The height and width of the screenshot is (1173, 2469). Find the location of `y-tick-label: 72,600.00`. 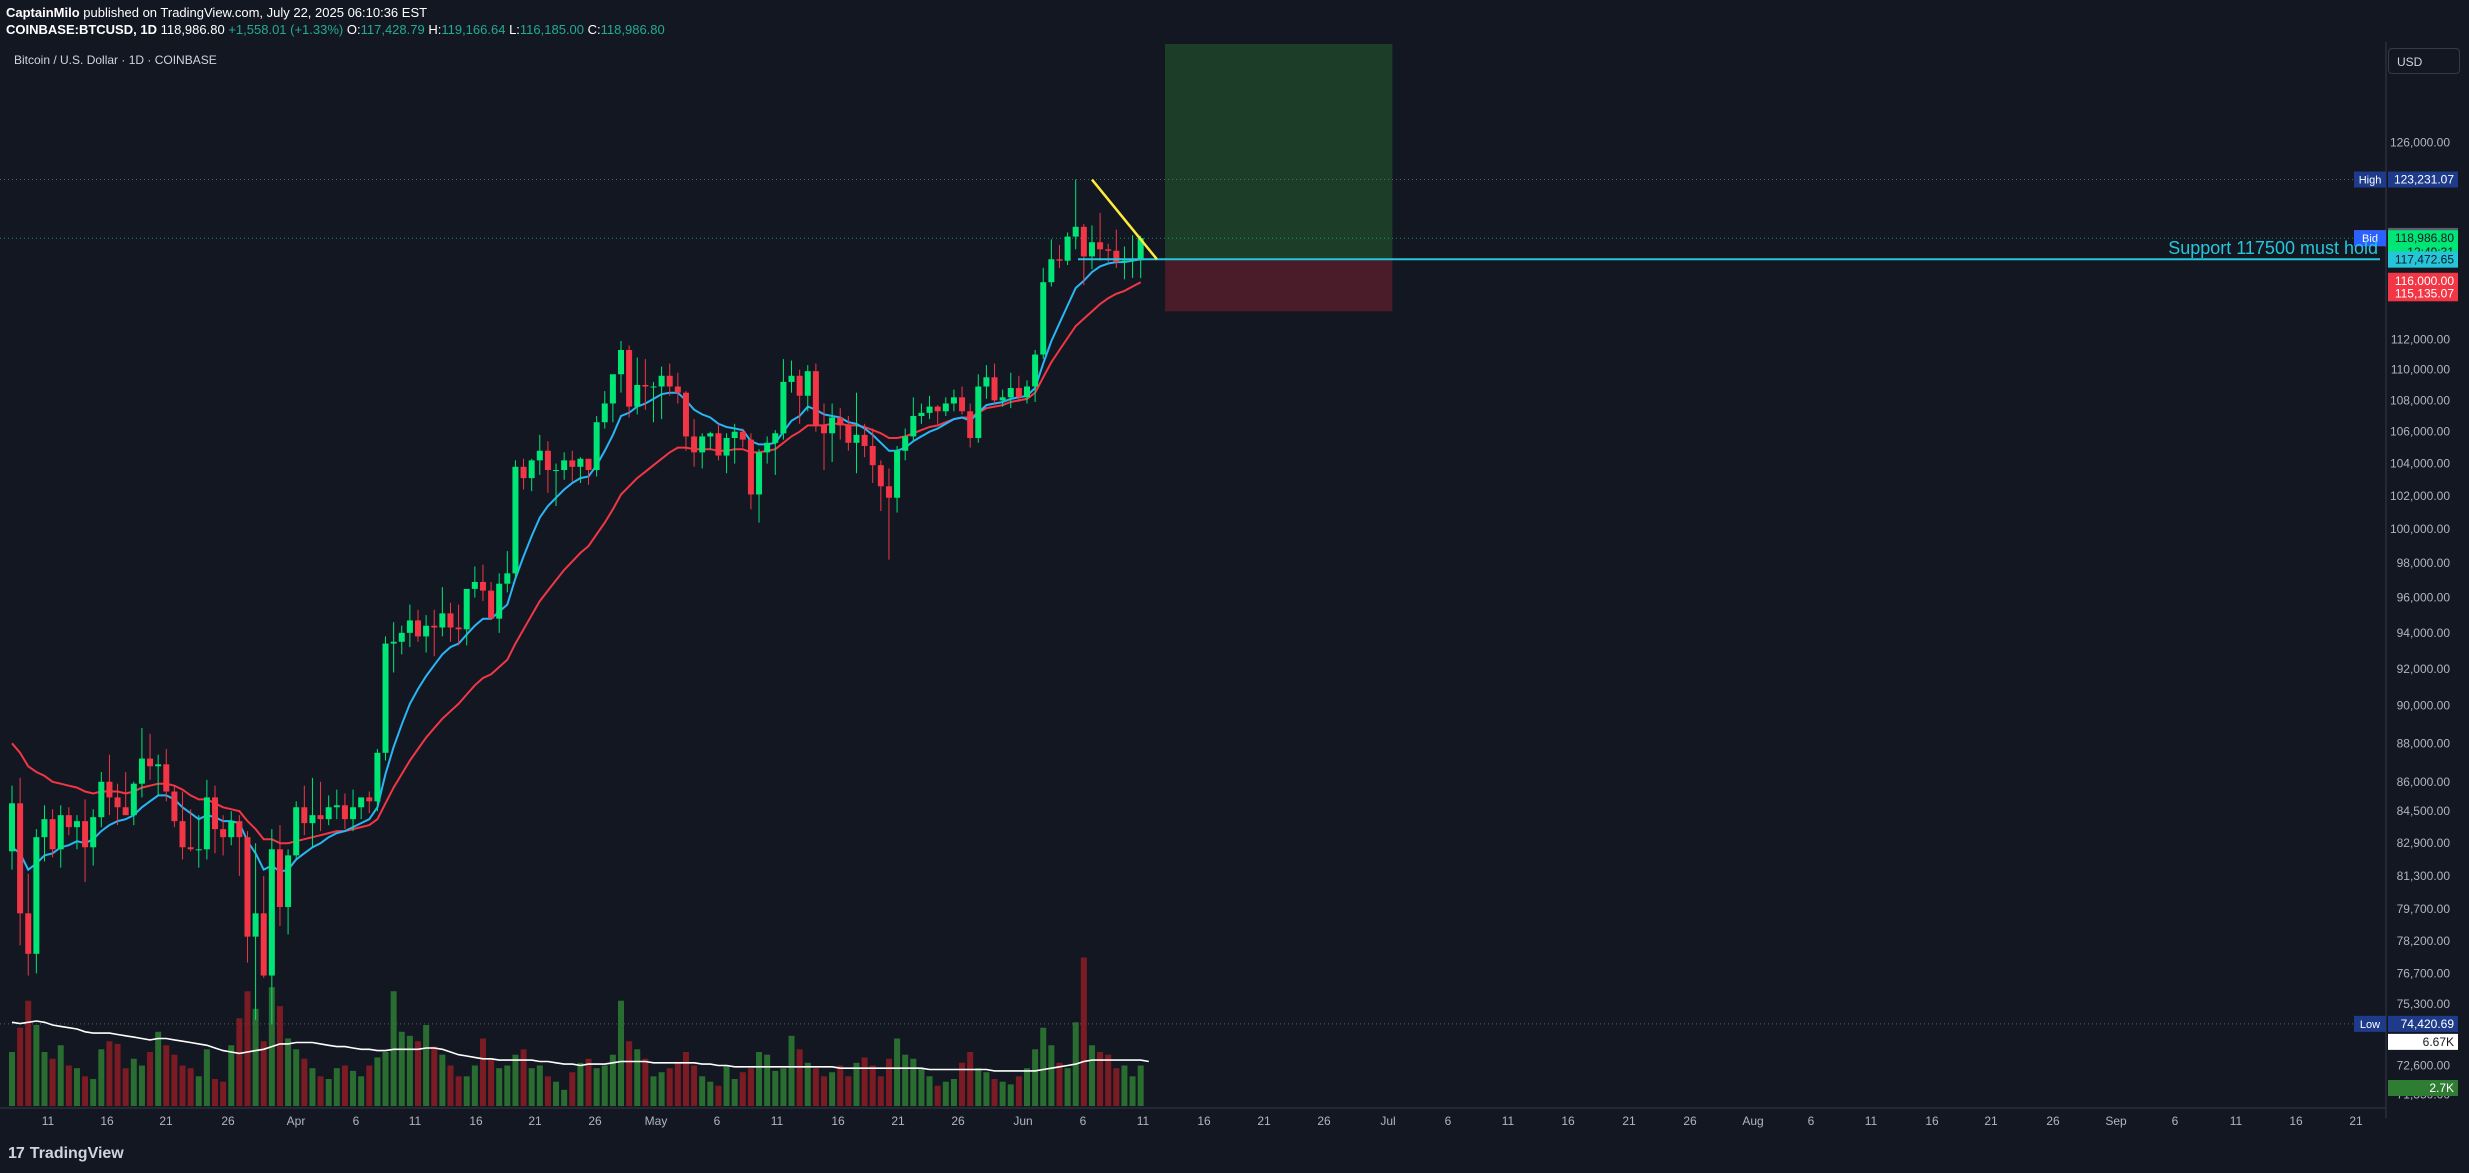

y-tick-label: 72,600.00 is located at coordinates (2424, 1065).